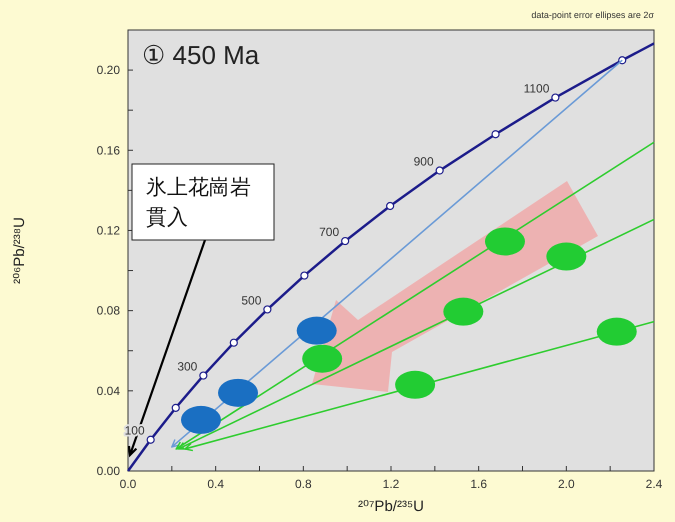  What do you see at coordinates (215, 484) in the screenshot?
I see `x-tick-label: 0.4` at bounding box center [215, 484].